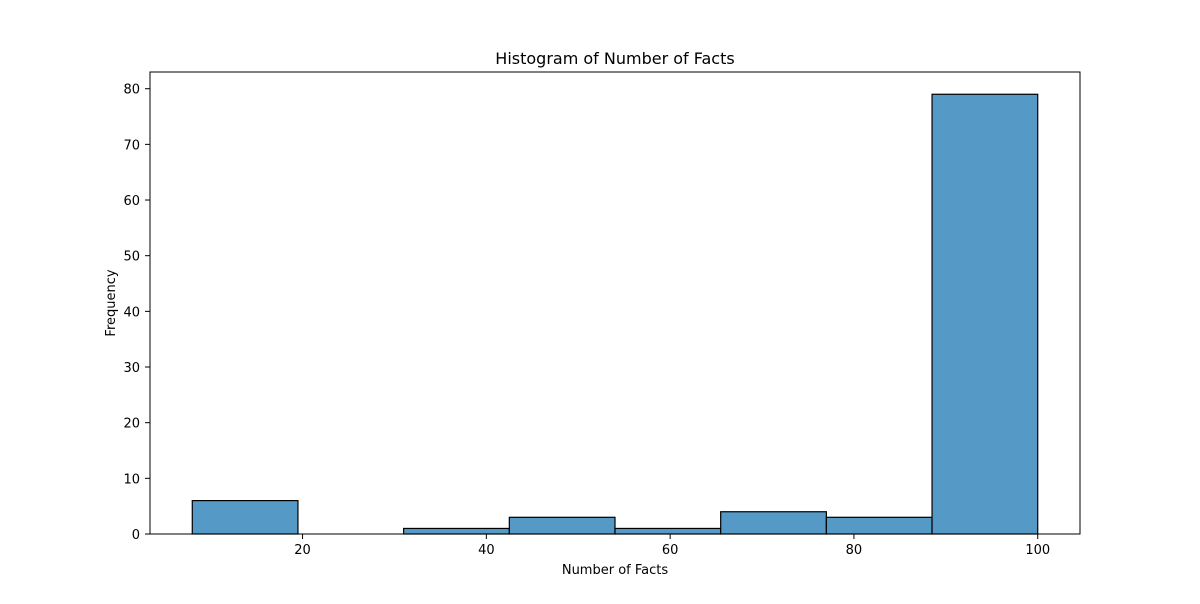 Image resolution: width=1200 pixels, height=604 pixels. Describe the element at coordinates (670, 550) in the screenshot. I see `x-tick-label: 60` at that location.